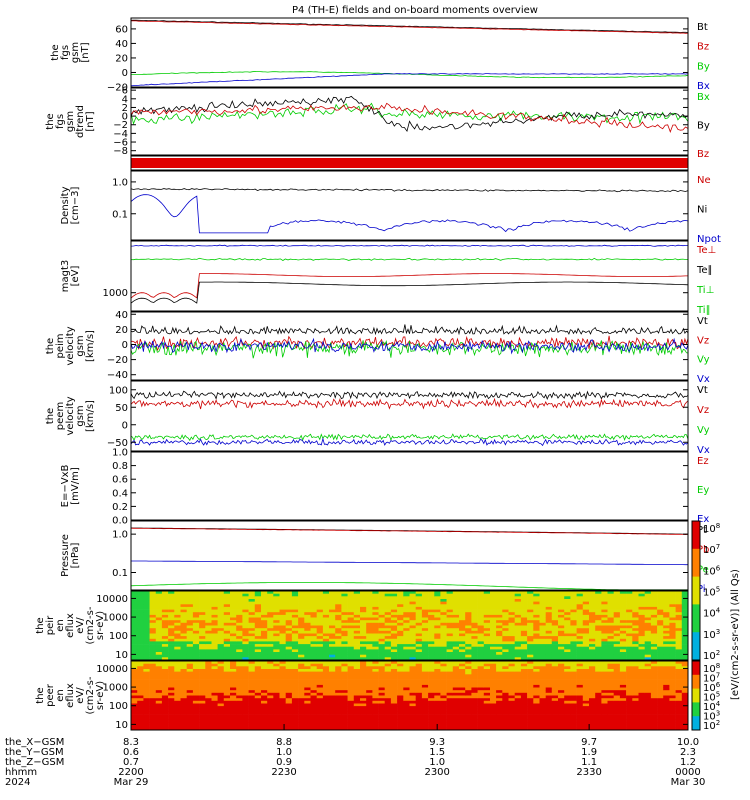 Image resolution: width=750 pixels, height=800 pixels. Describe the element at coordinates (121, 58) in the screenshot. I see `fgs-gsm-ytick: 20` at that location.